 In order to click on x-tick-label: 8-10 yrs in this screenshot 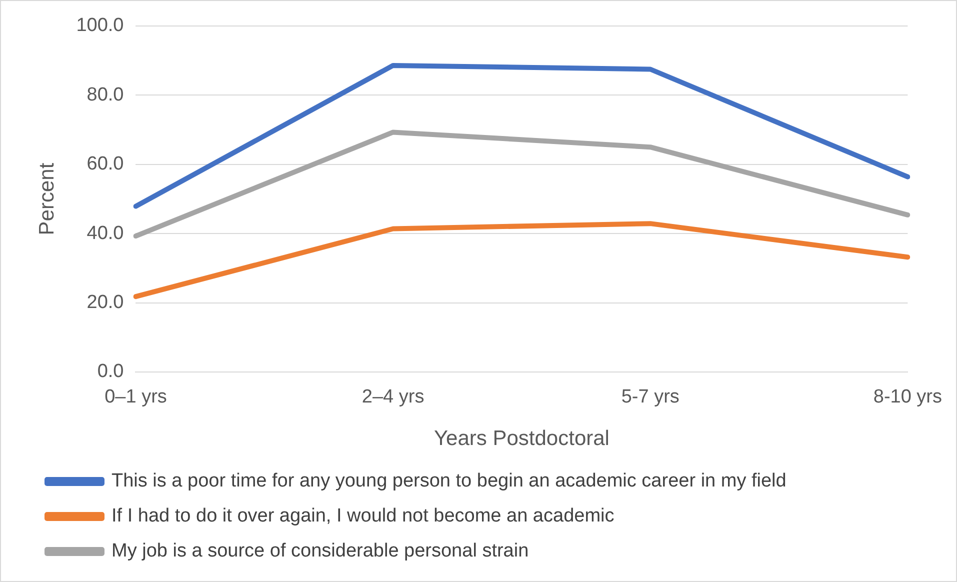, I will do `click(907, 397)`.